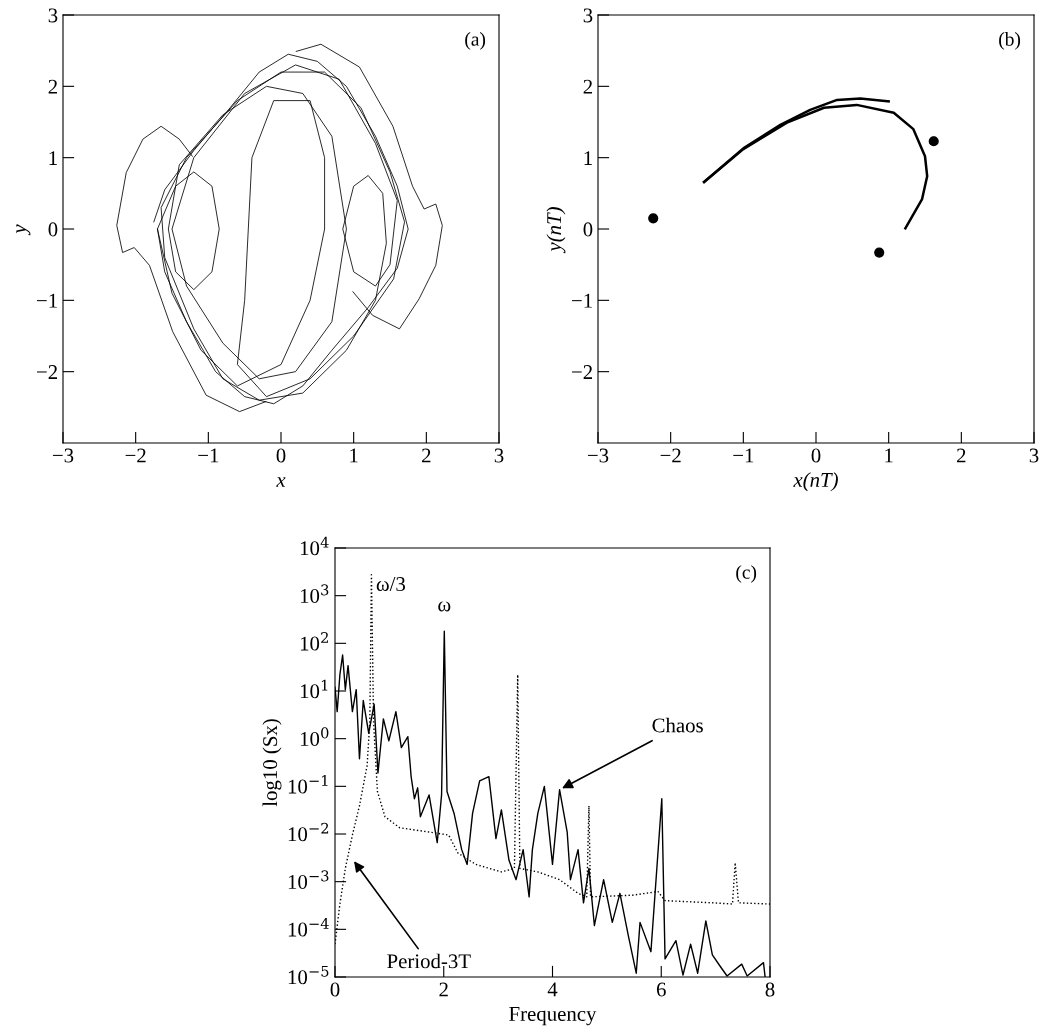 This screenshot has height=1032, width=1039. What do you see at coordinates (746, 574) in the screenshot?
I see `annotation: (c)` at bounding box center [746, 574].